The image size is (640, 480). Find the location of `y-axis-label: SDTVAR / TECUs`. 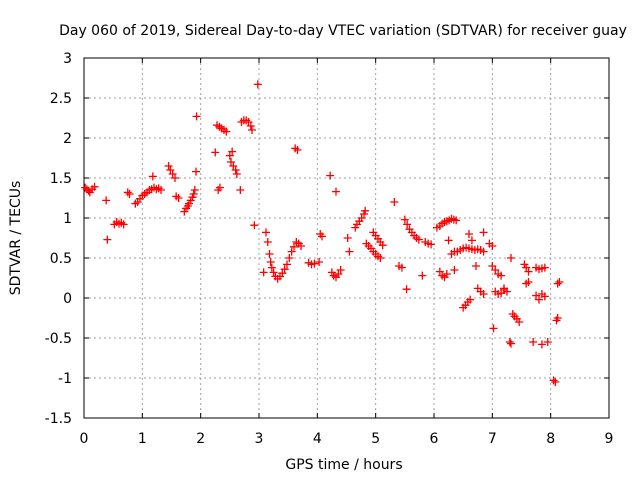

y-axis-label: SDTVAR / TECUs is located at coordinates (16, 238).